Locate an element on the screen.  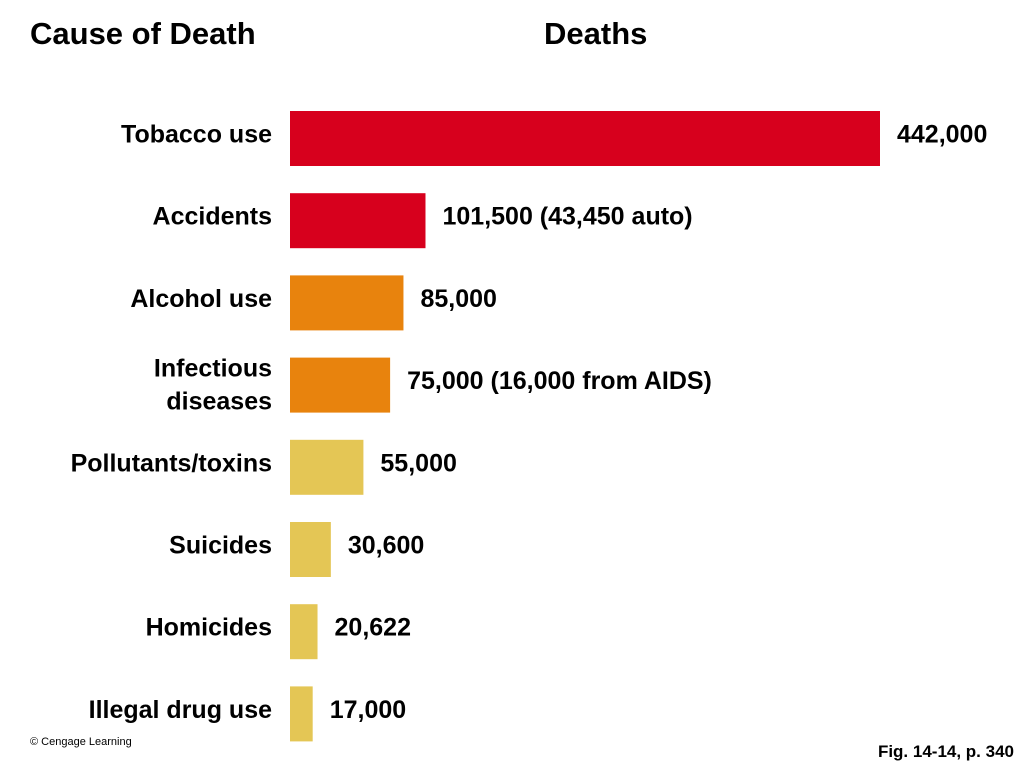
value-label-6: 20,622 is located at coordinates (373, 628).